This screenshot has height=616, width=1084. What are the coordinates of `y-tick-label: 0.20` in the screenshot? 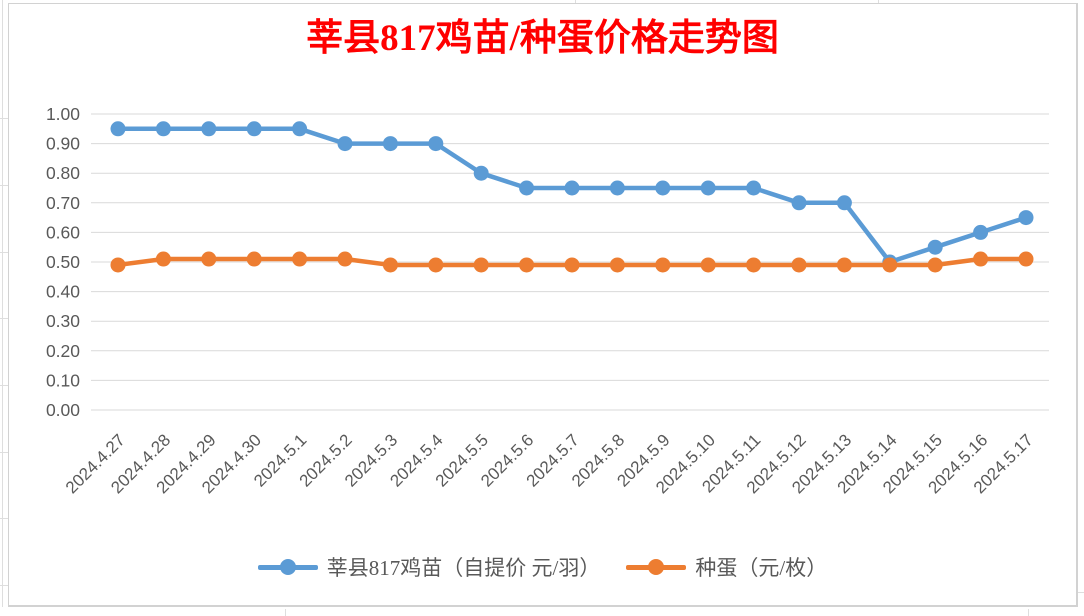 It's located at (63, 351).